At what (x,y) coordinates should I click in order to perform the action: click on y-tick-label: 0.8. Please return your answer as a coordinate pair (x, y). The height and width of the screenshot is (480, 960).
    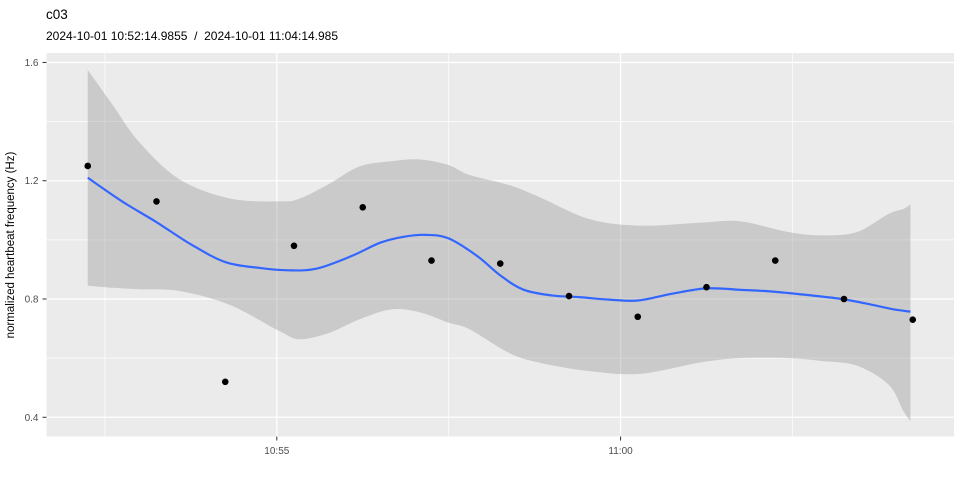
    Looking at the image, I should click on (32, 300).